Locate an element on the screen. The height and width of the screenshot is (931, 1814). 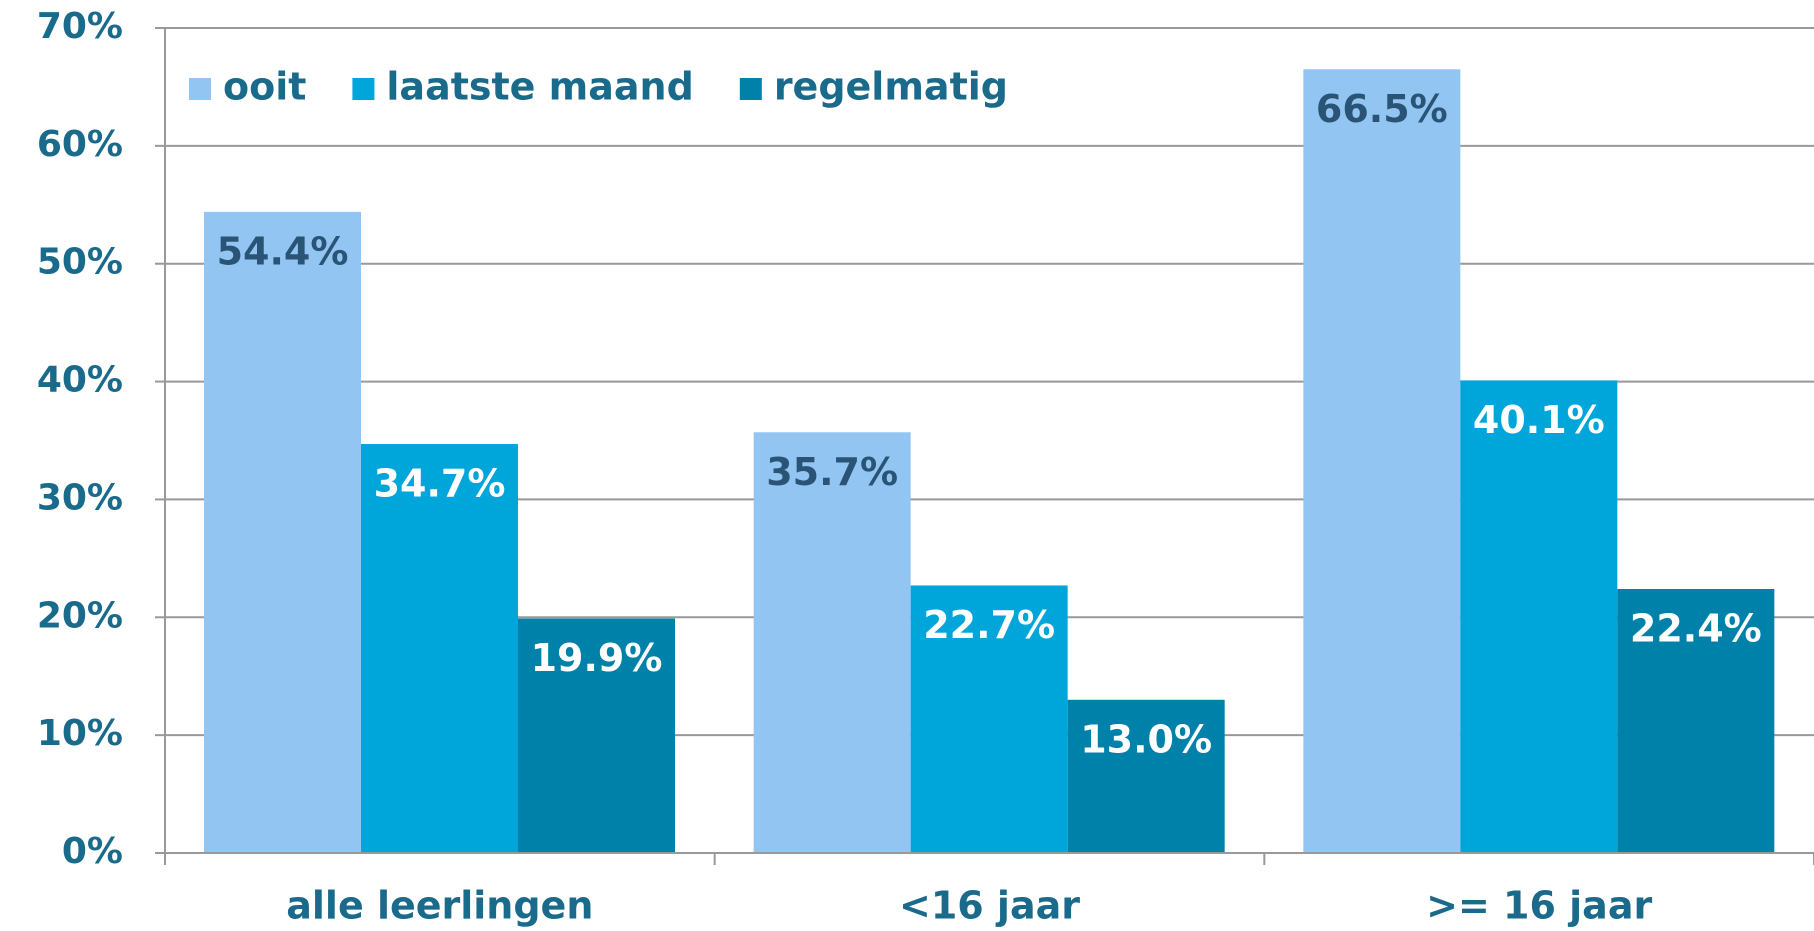
x-tick-label: alle leerlingen is located at coordinates (439, 906).